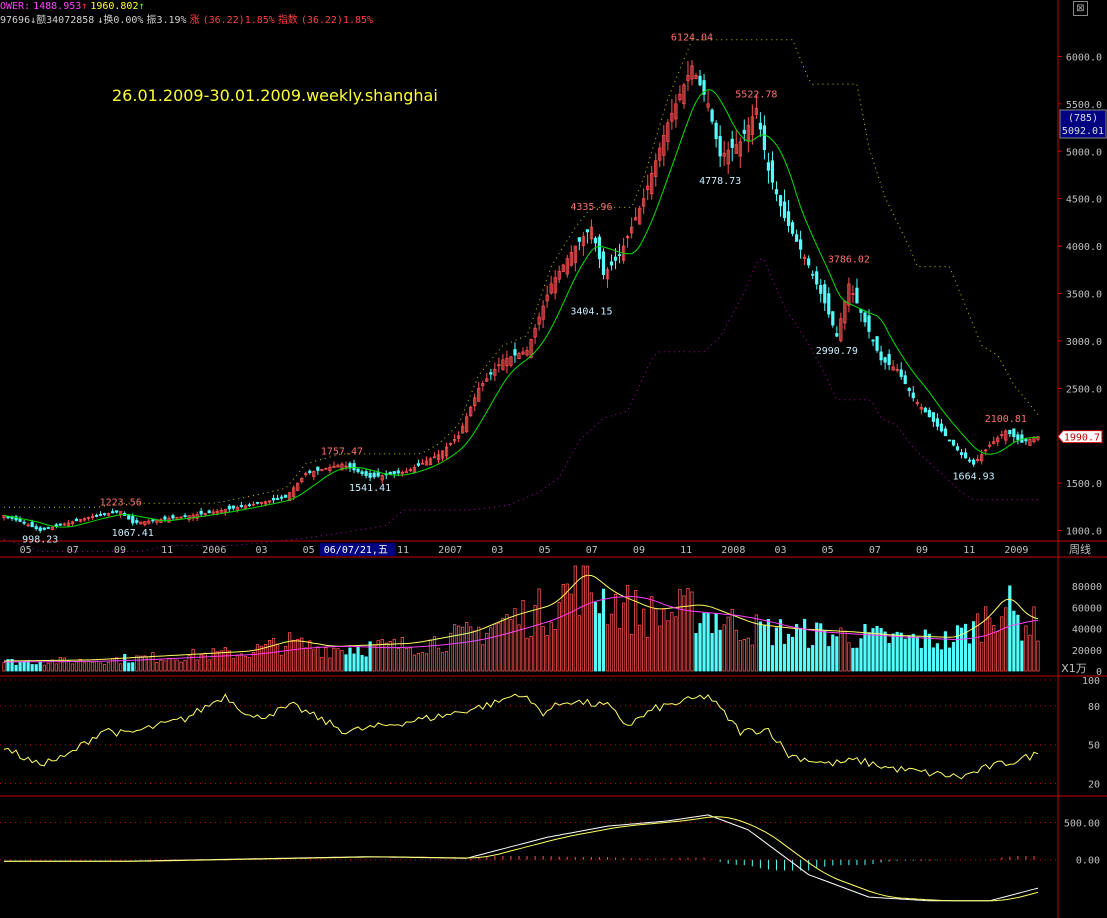 Image resolution: width=1107 pixels, height=918 pixels. What do you see at coordinates (1083, 118) in the screenshot?
I see `side-info-count: (785)` at bounding box center [1083, 118].